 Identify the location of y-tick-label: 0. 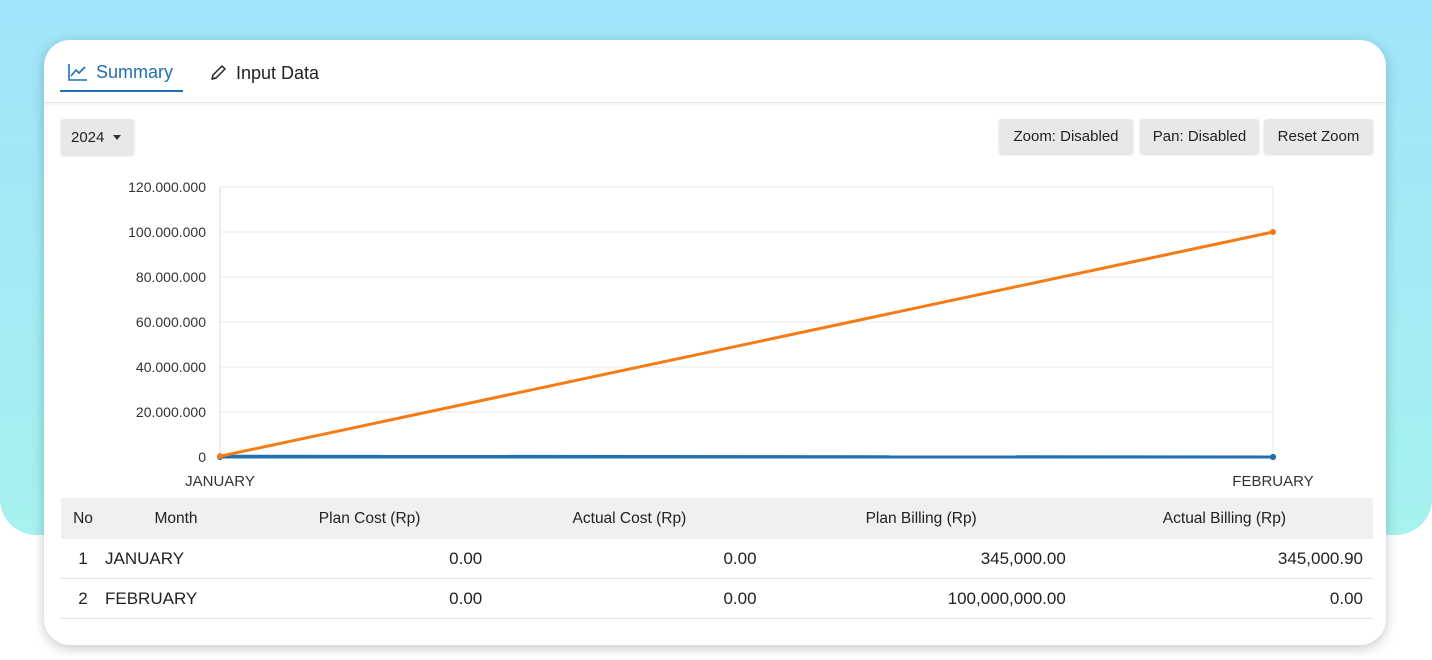
(202, 457).